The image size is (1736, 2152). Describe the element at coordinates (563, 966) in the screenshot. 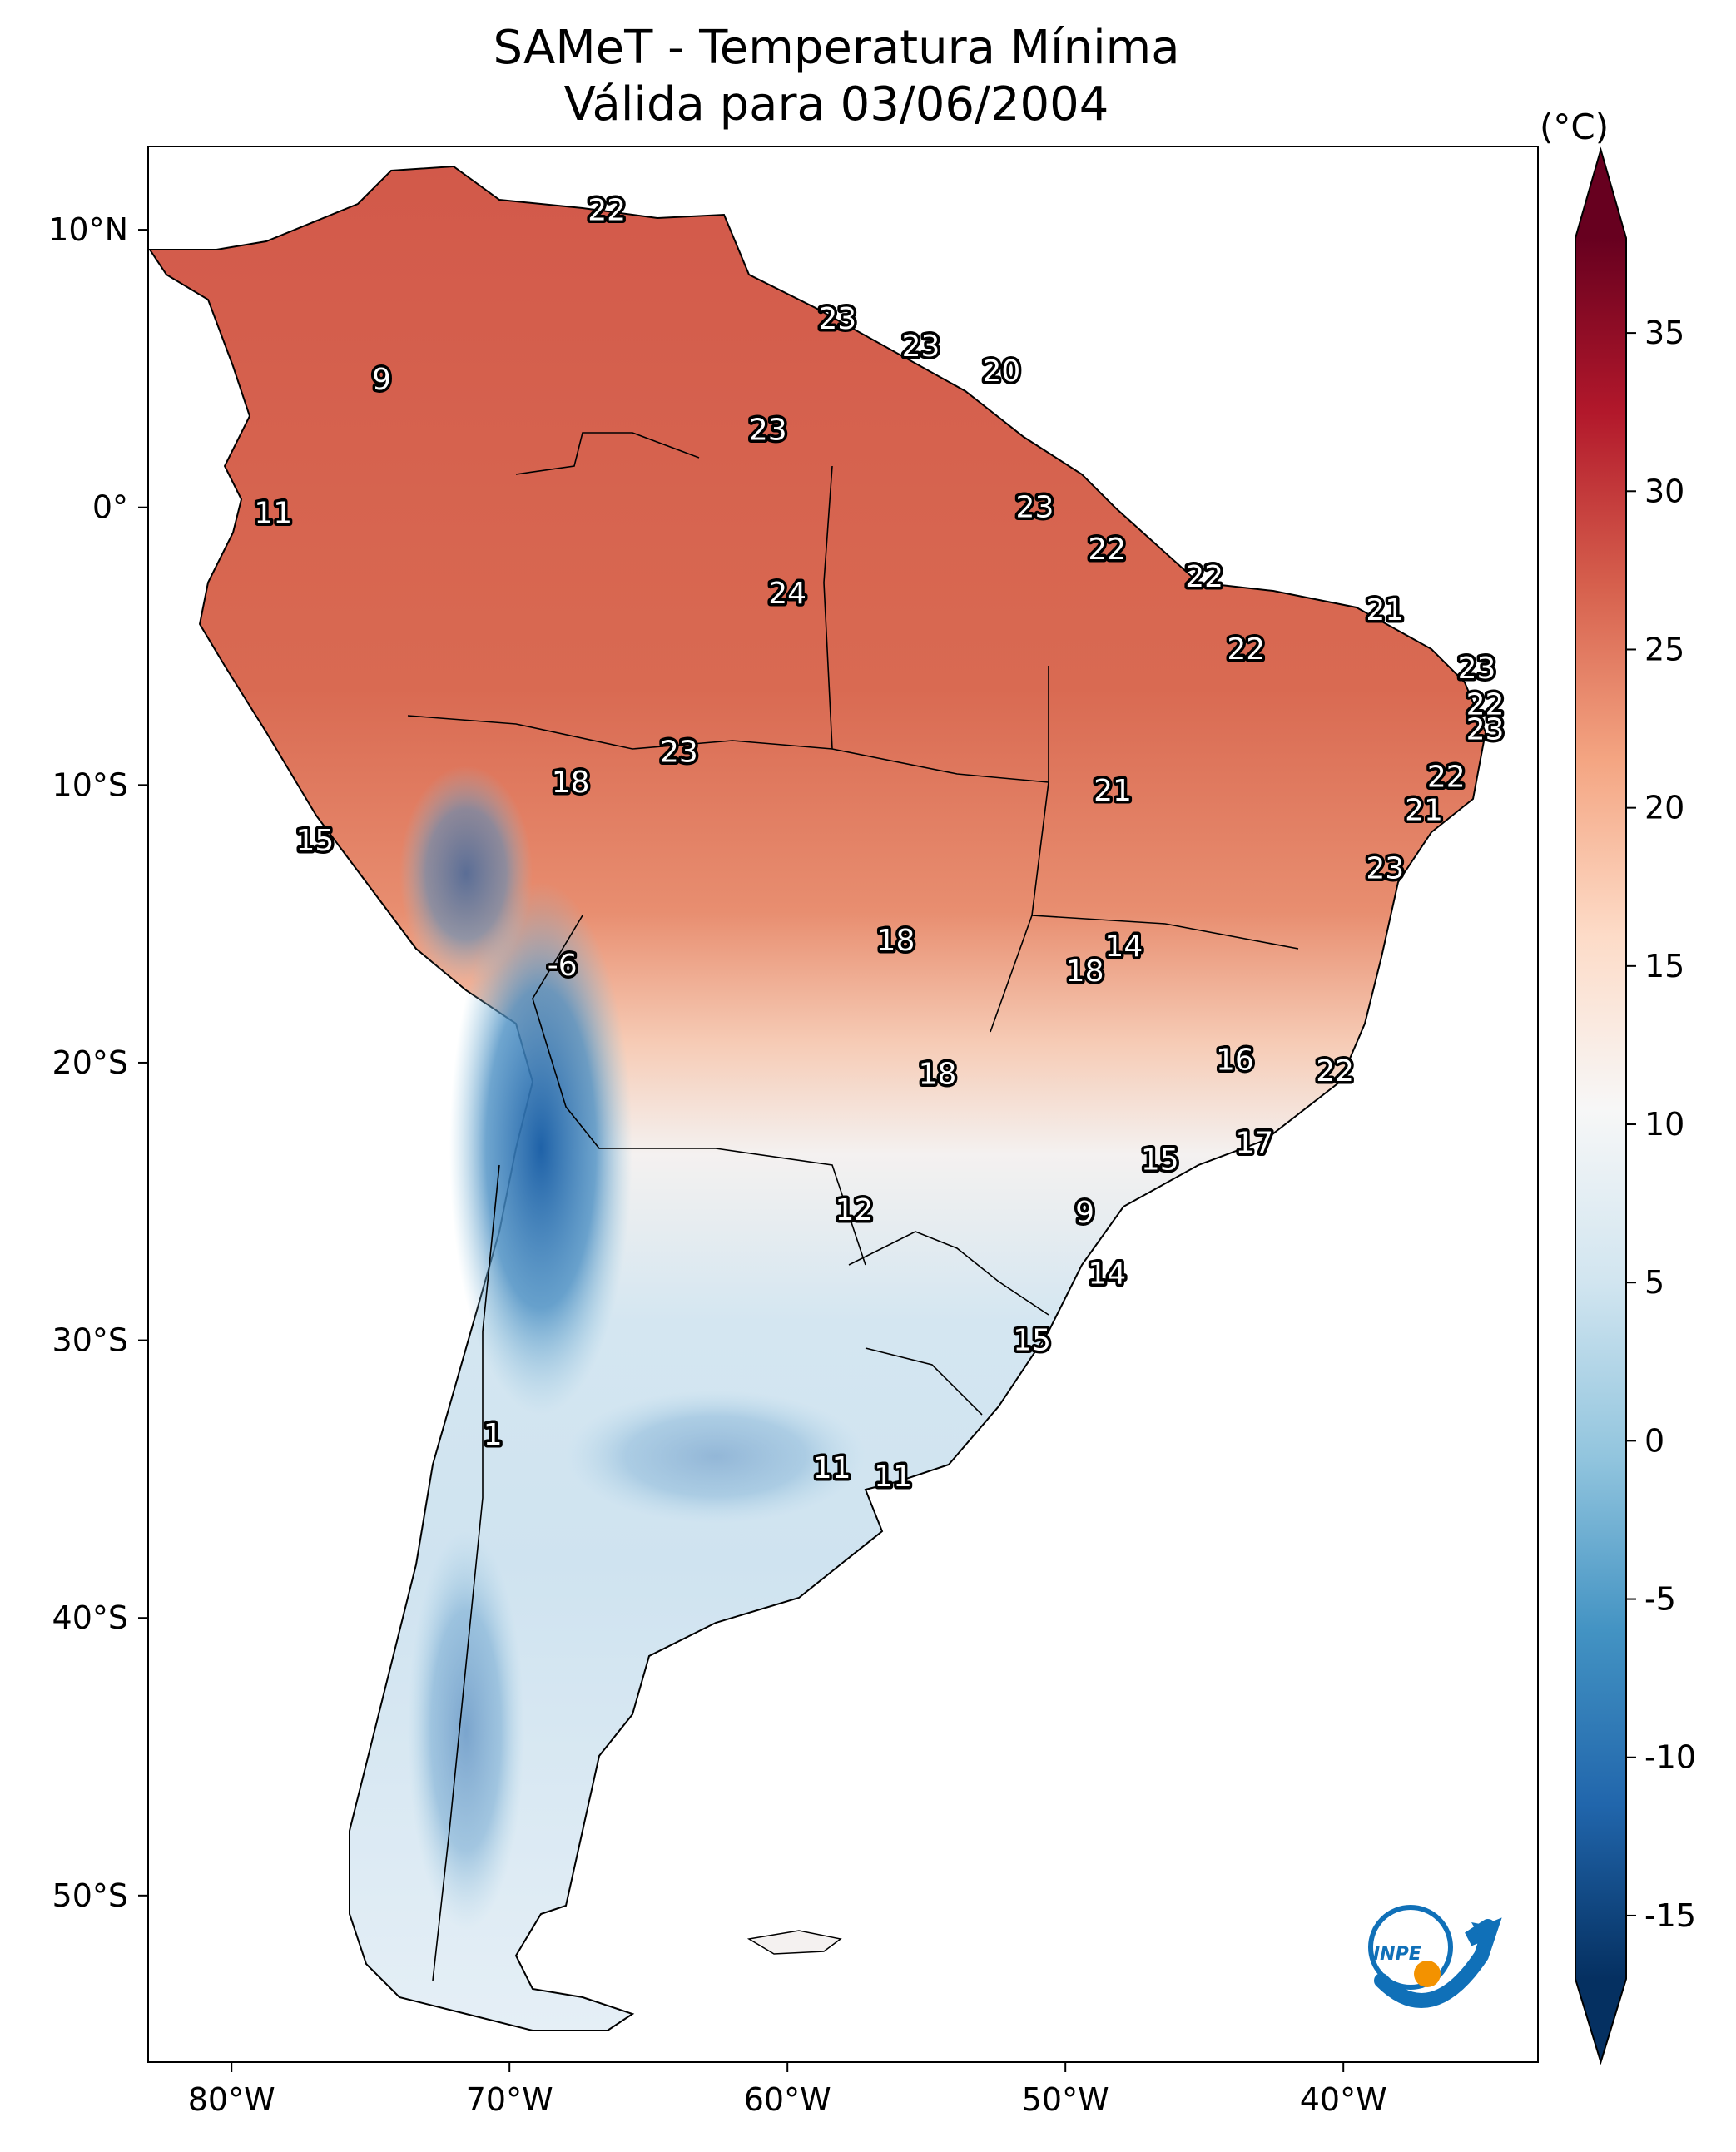

I see `station-temperature-label: -6` at that location.